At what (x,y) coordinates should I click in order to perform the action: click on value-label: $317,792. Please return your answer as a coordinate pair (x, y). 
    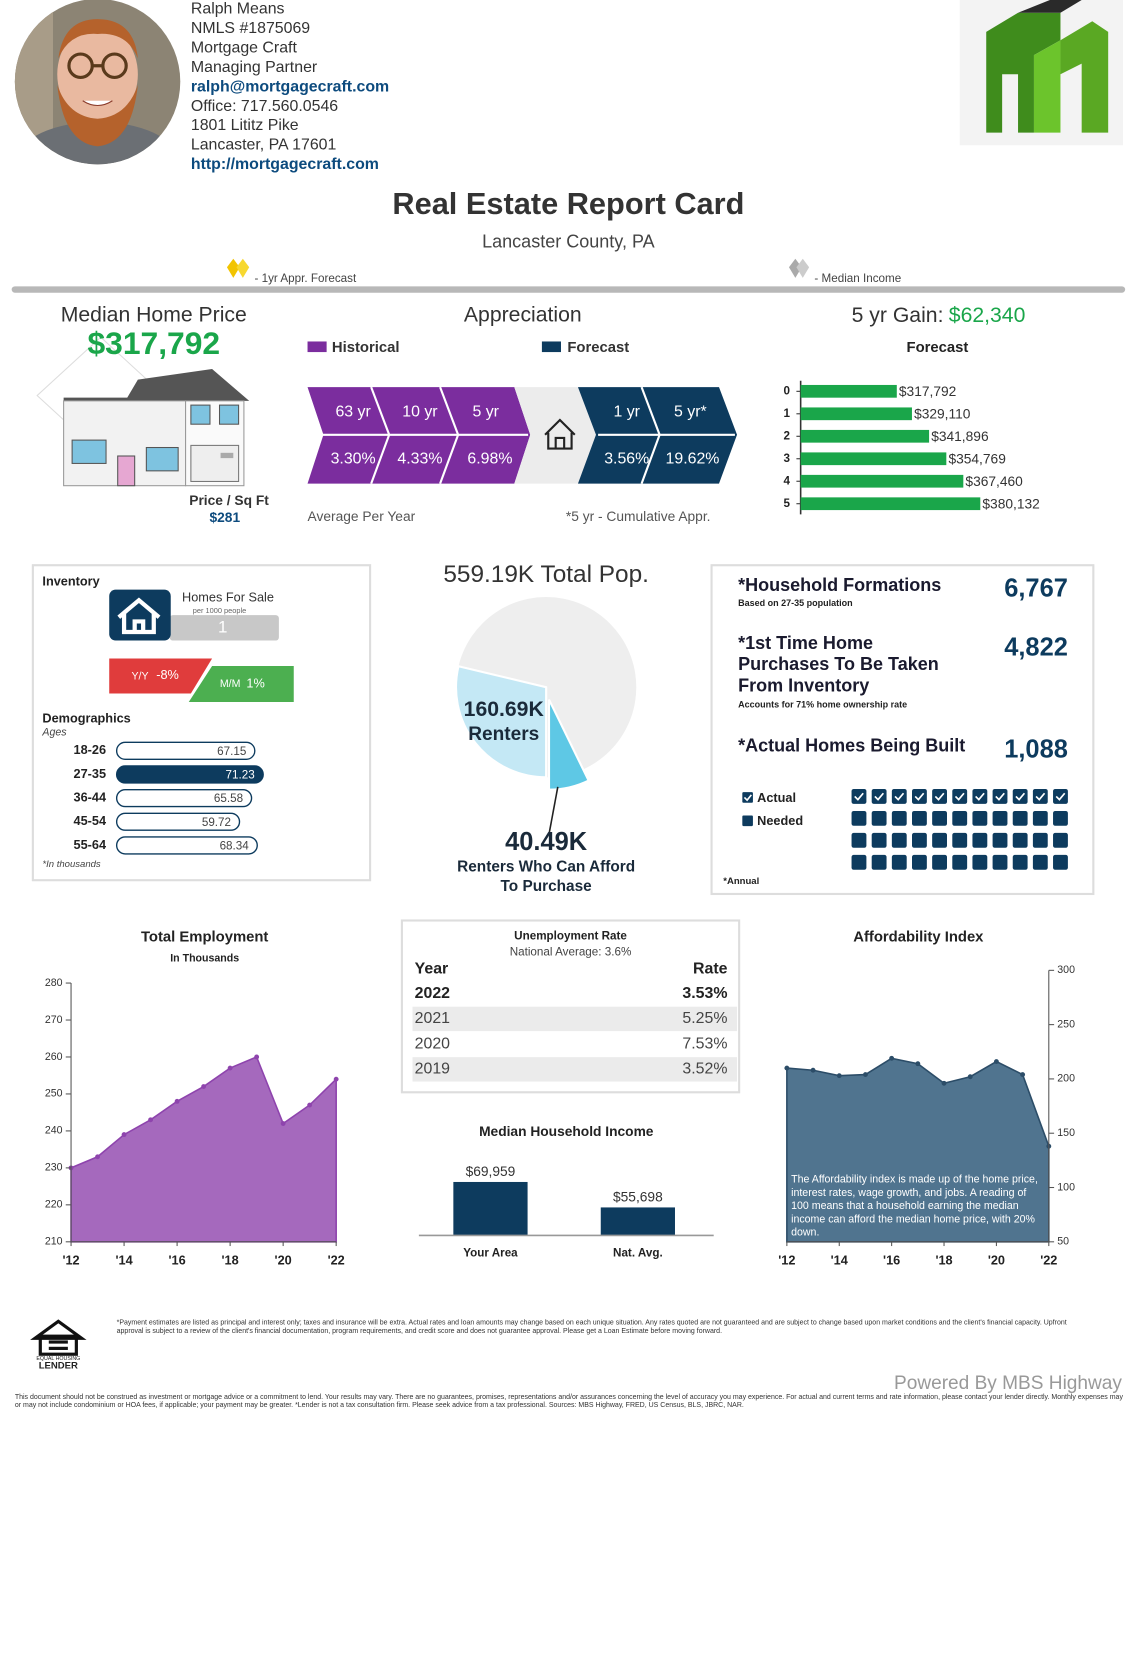
    Looking at the image, I should click on (927, 391).